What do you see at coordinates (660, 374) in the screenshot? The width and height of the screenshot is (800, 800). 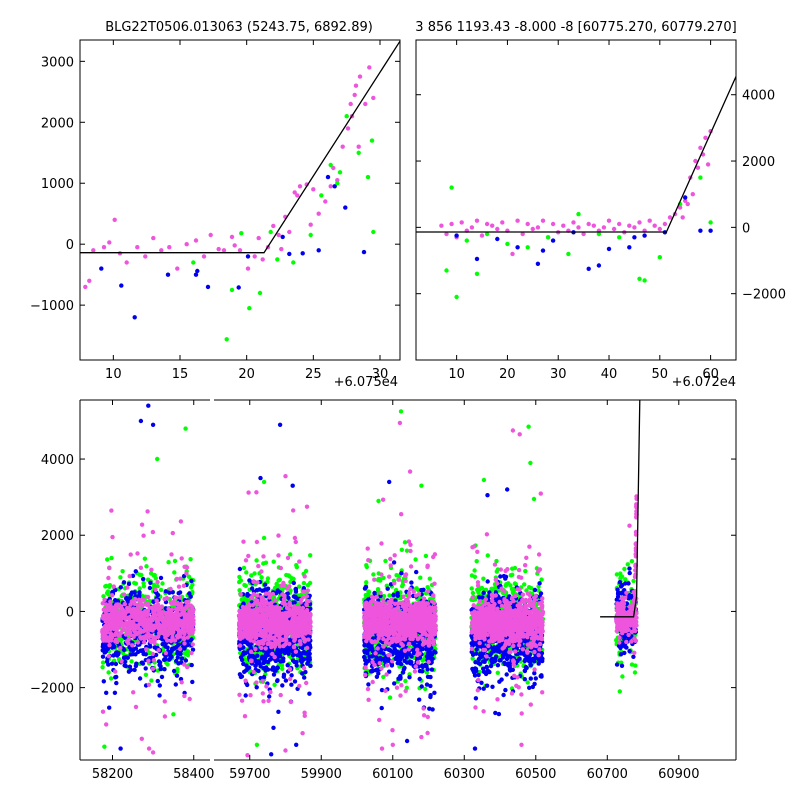 I see `x-tick-label: 50` at bounding box center [660, 374].